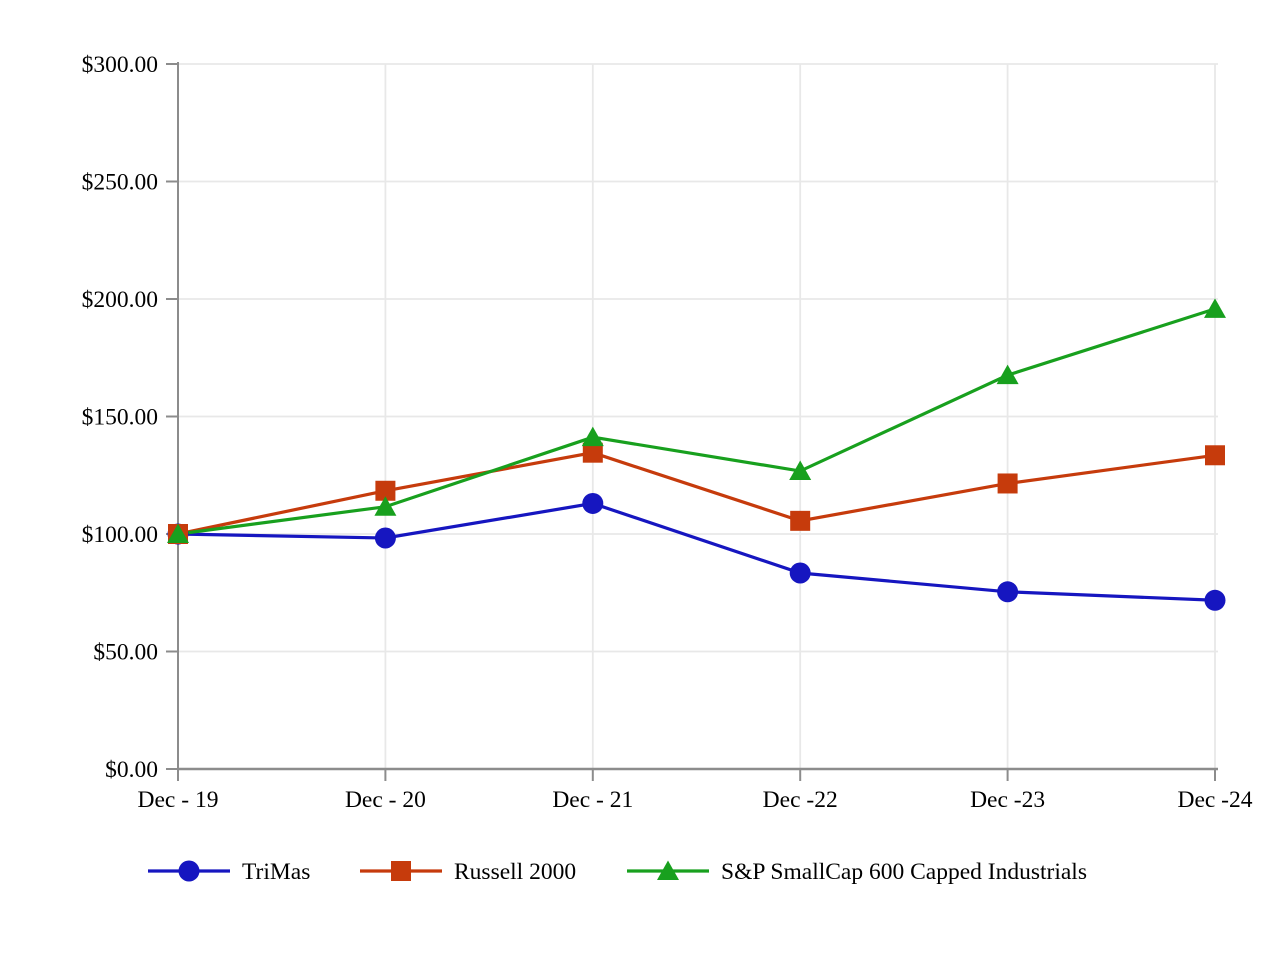  Describe the element at coordinates (125, 653) in the screenshot. I see `y-tick-label: $50.00` at that location.